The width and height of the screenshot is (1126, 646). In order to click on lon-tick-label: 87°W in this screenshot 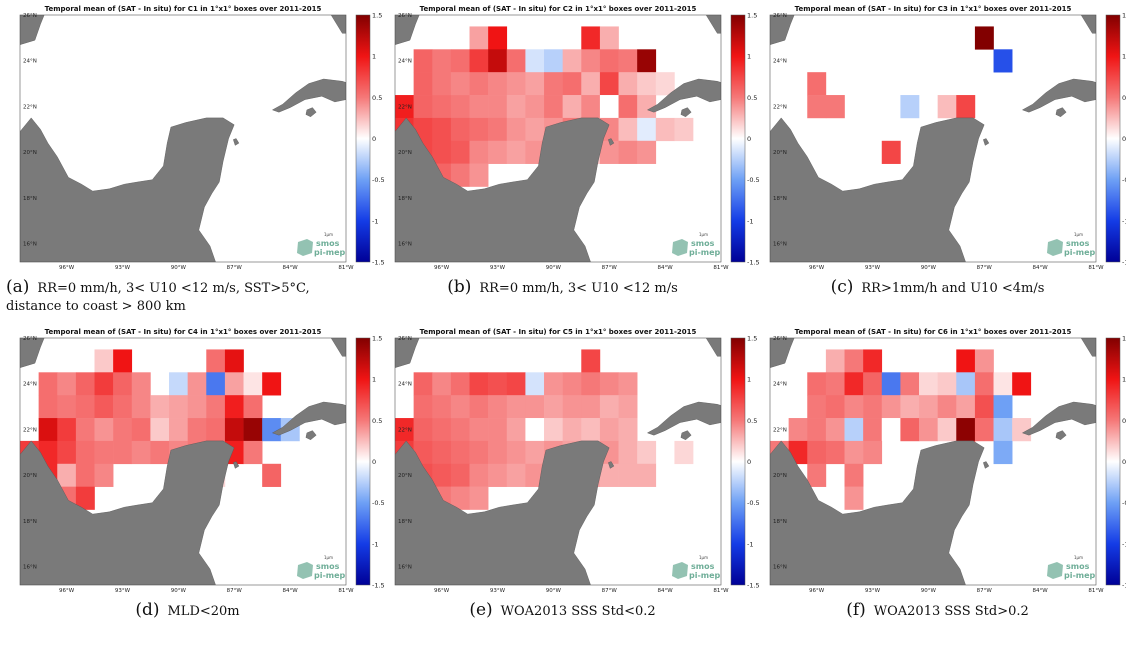, I will do `click(610, 268)`.